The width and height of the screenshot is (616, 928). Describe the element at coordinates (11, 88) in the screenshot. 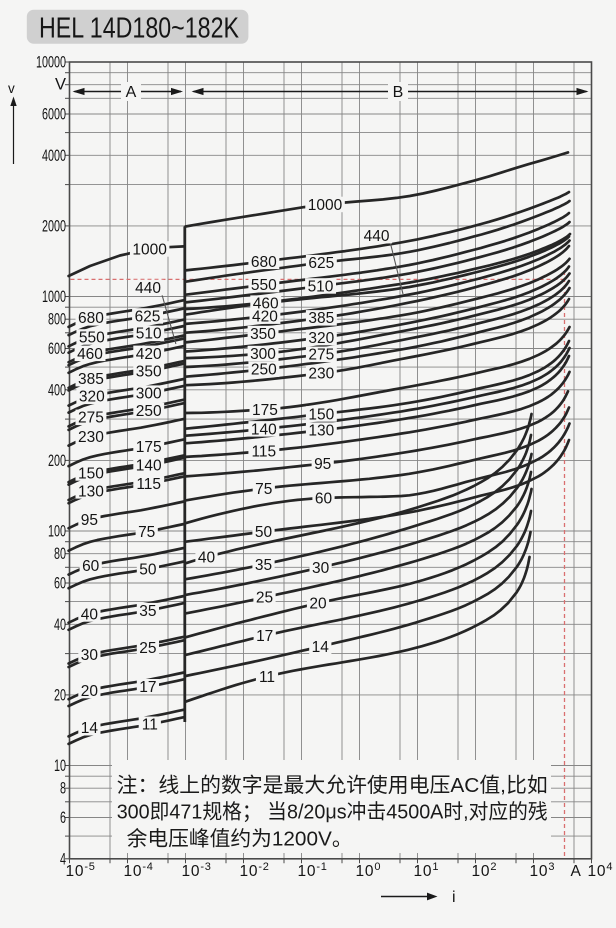

I see `svg-text: v` at that location.